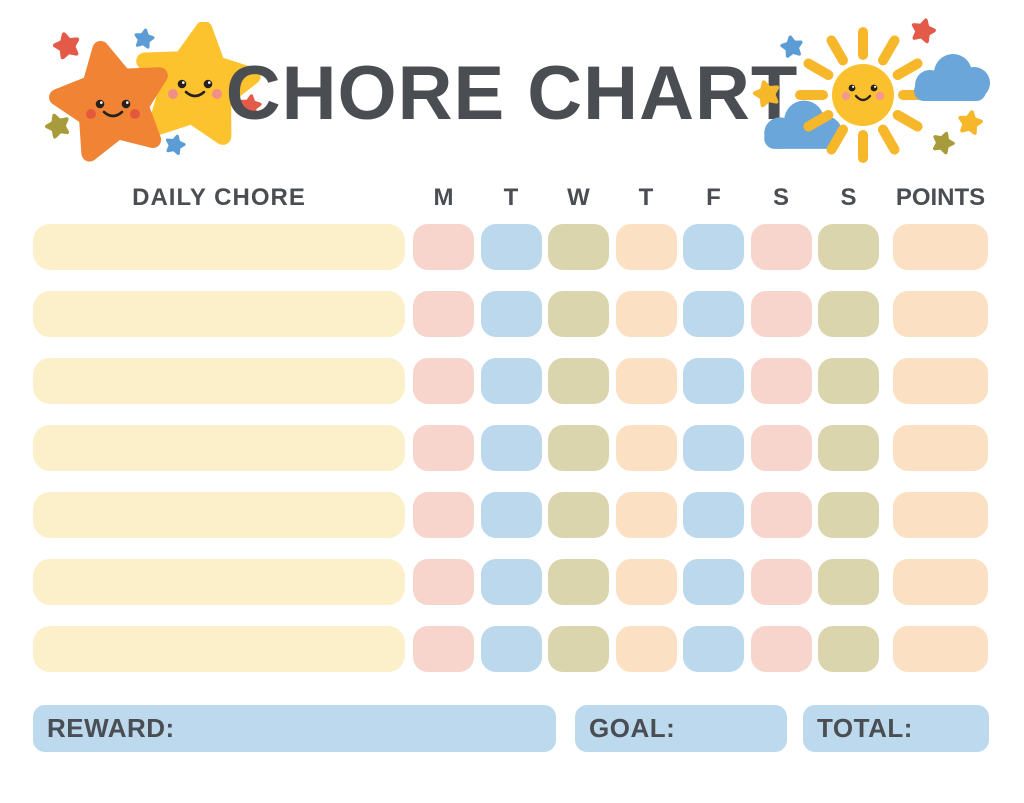  I want to click on stars-decoration, so click(162, 98).